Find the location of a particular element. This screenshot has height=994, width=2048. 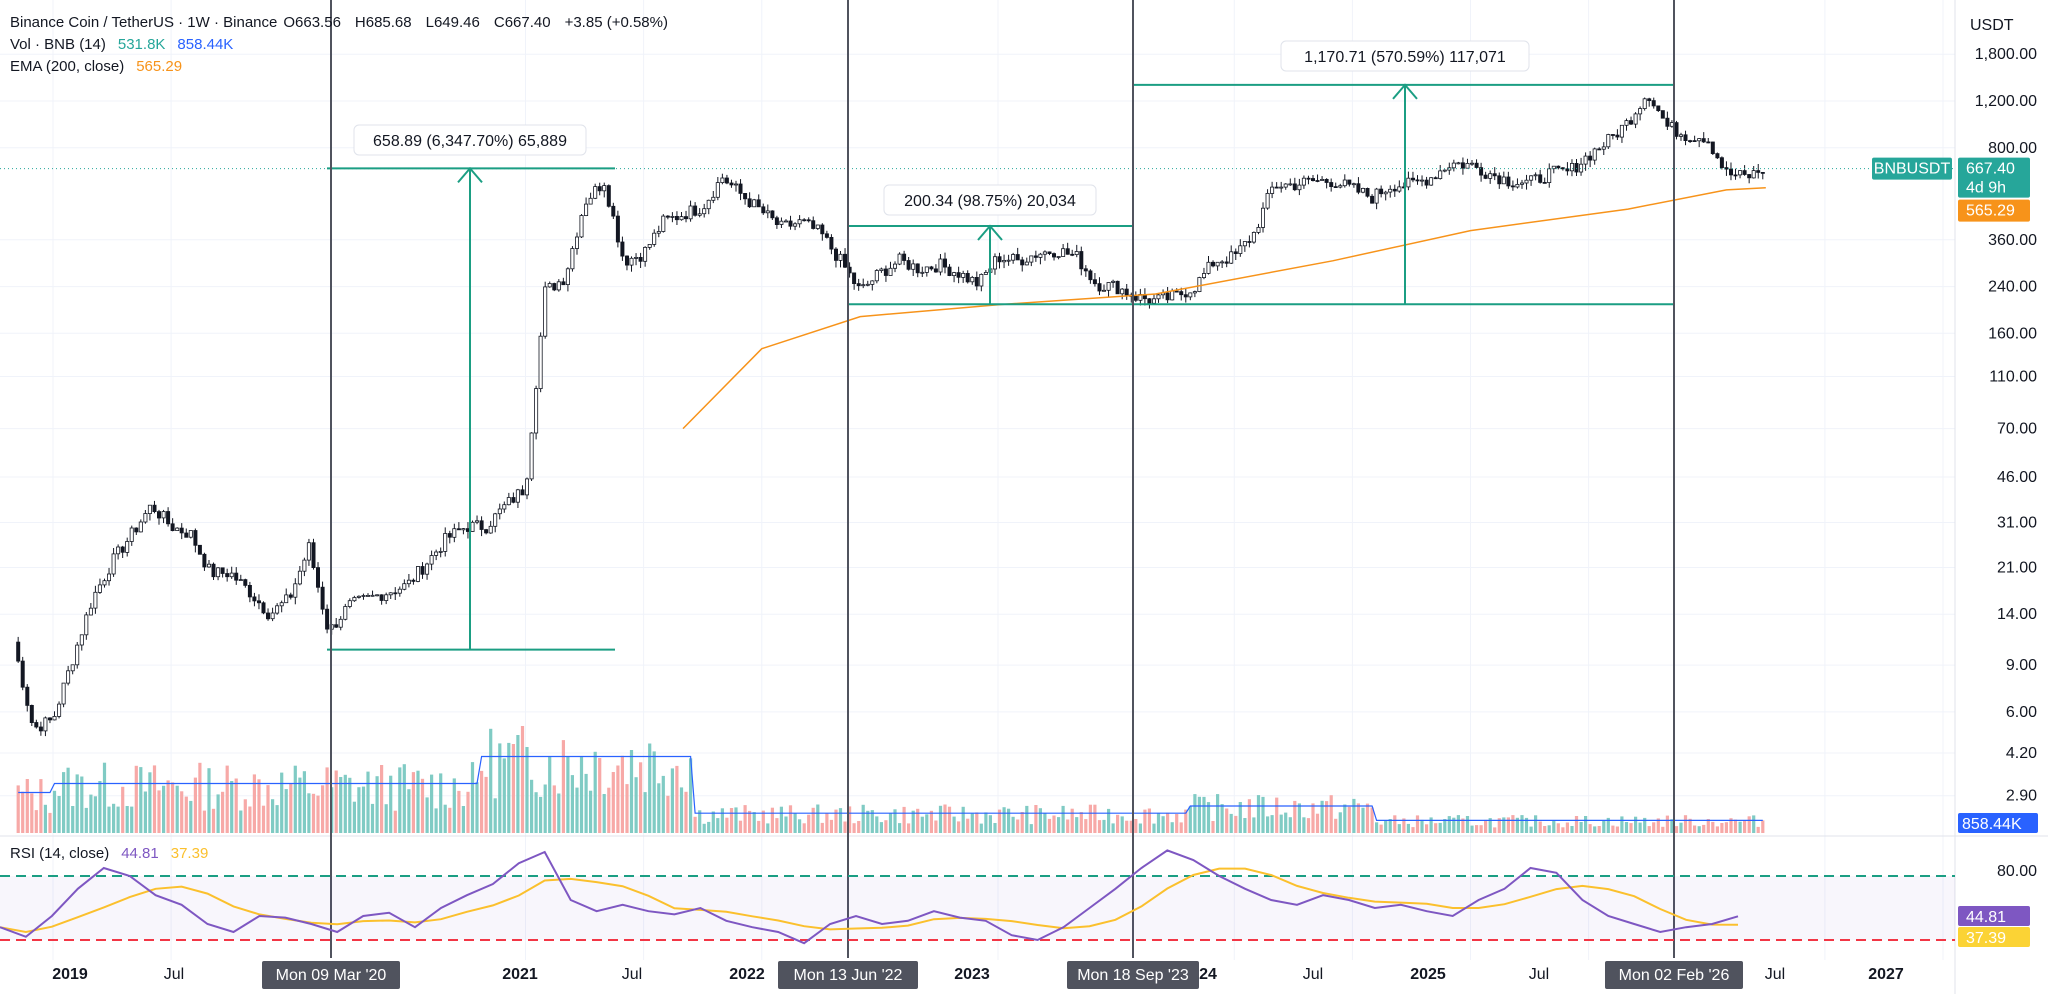

legend-volume-row: Vol · BNB (14) 531.8K 858.44K is located at coordinates (124, 45).